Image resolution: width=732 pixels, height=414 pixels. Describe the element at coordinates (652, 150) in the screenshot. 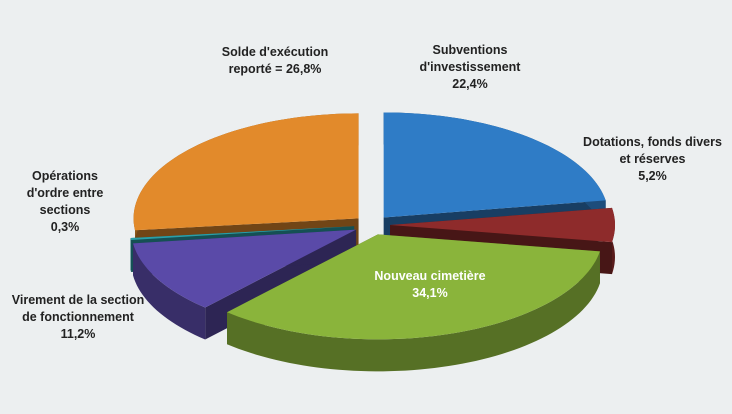

I see `category-label: Dotations, fonds divers et réserves` at that location.